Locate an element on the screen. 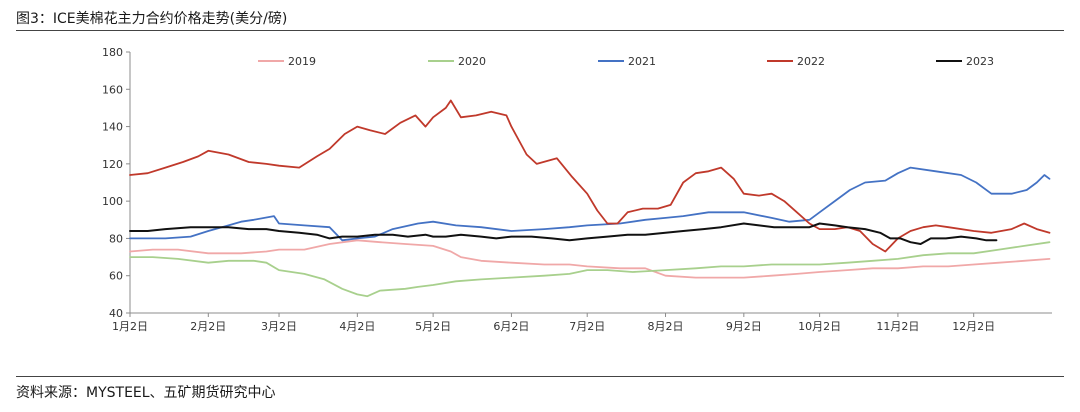 Image resolution: width=1080 pixels, height=412 pixels. legend-label-2020: 2020 is located at coordinates (472, 61).